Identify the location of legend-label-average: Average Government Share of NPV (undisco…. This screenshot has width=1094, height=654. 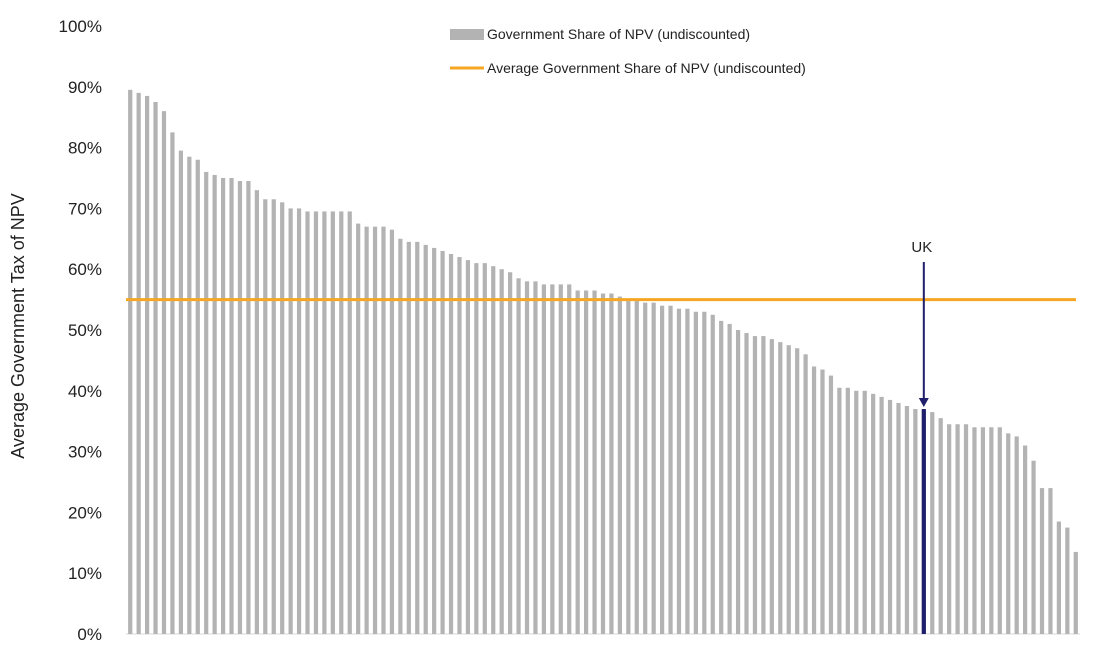
(646, 68).